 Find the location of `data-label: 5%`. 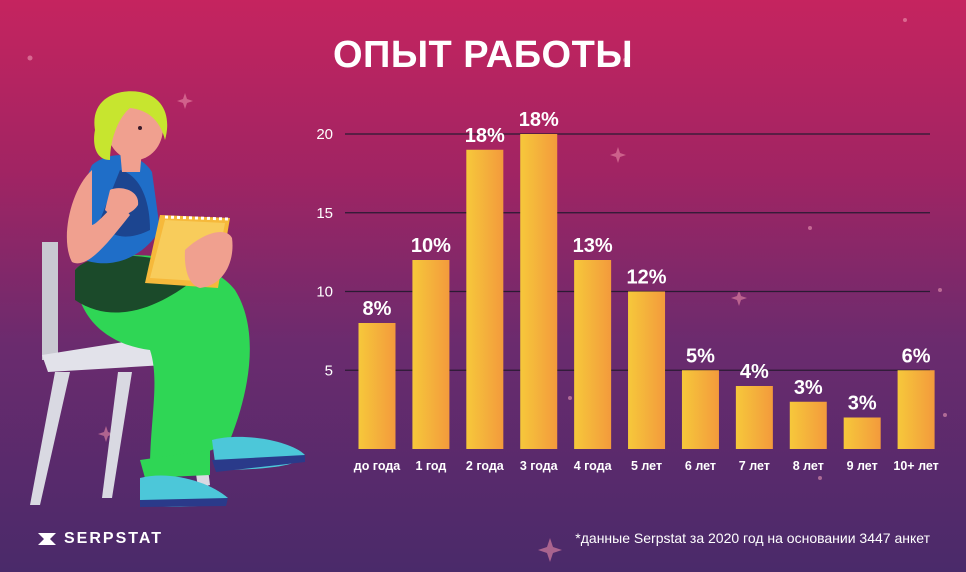

data-label: 5% is located at coordinates (700, 356).